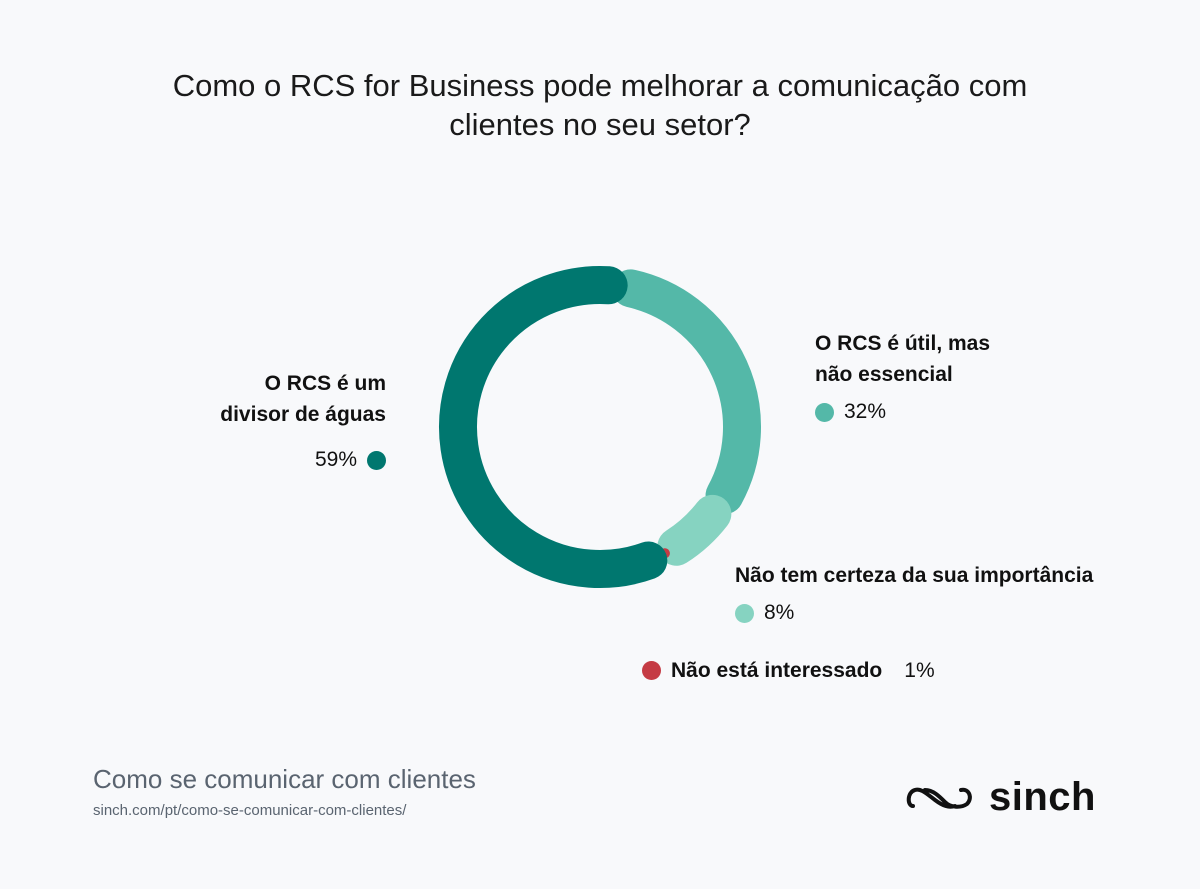 This screenshot has width=1200, height=889. I want to click on data-label-59: 59%, so click(335, 459).